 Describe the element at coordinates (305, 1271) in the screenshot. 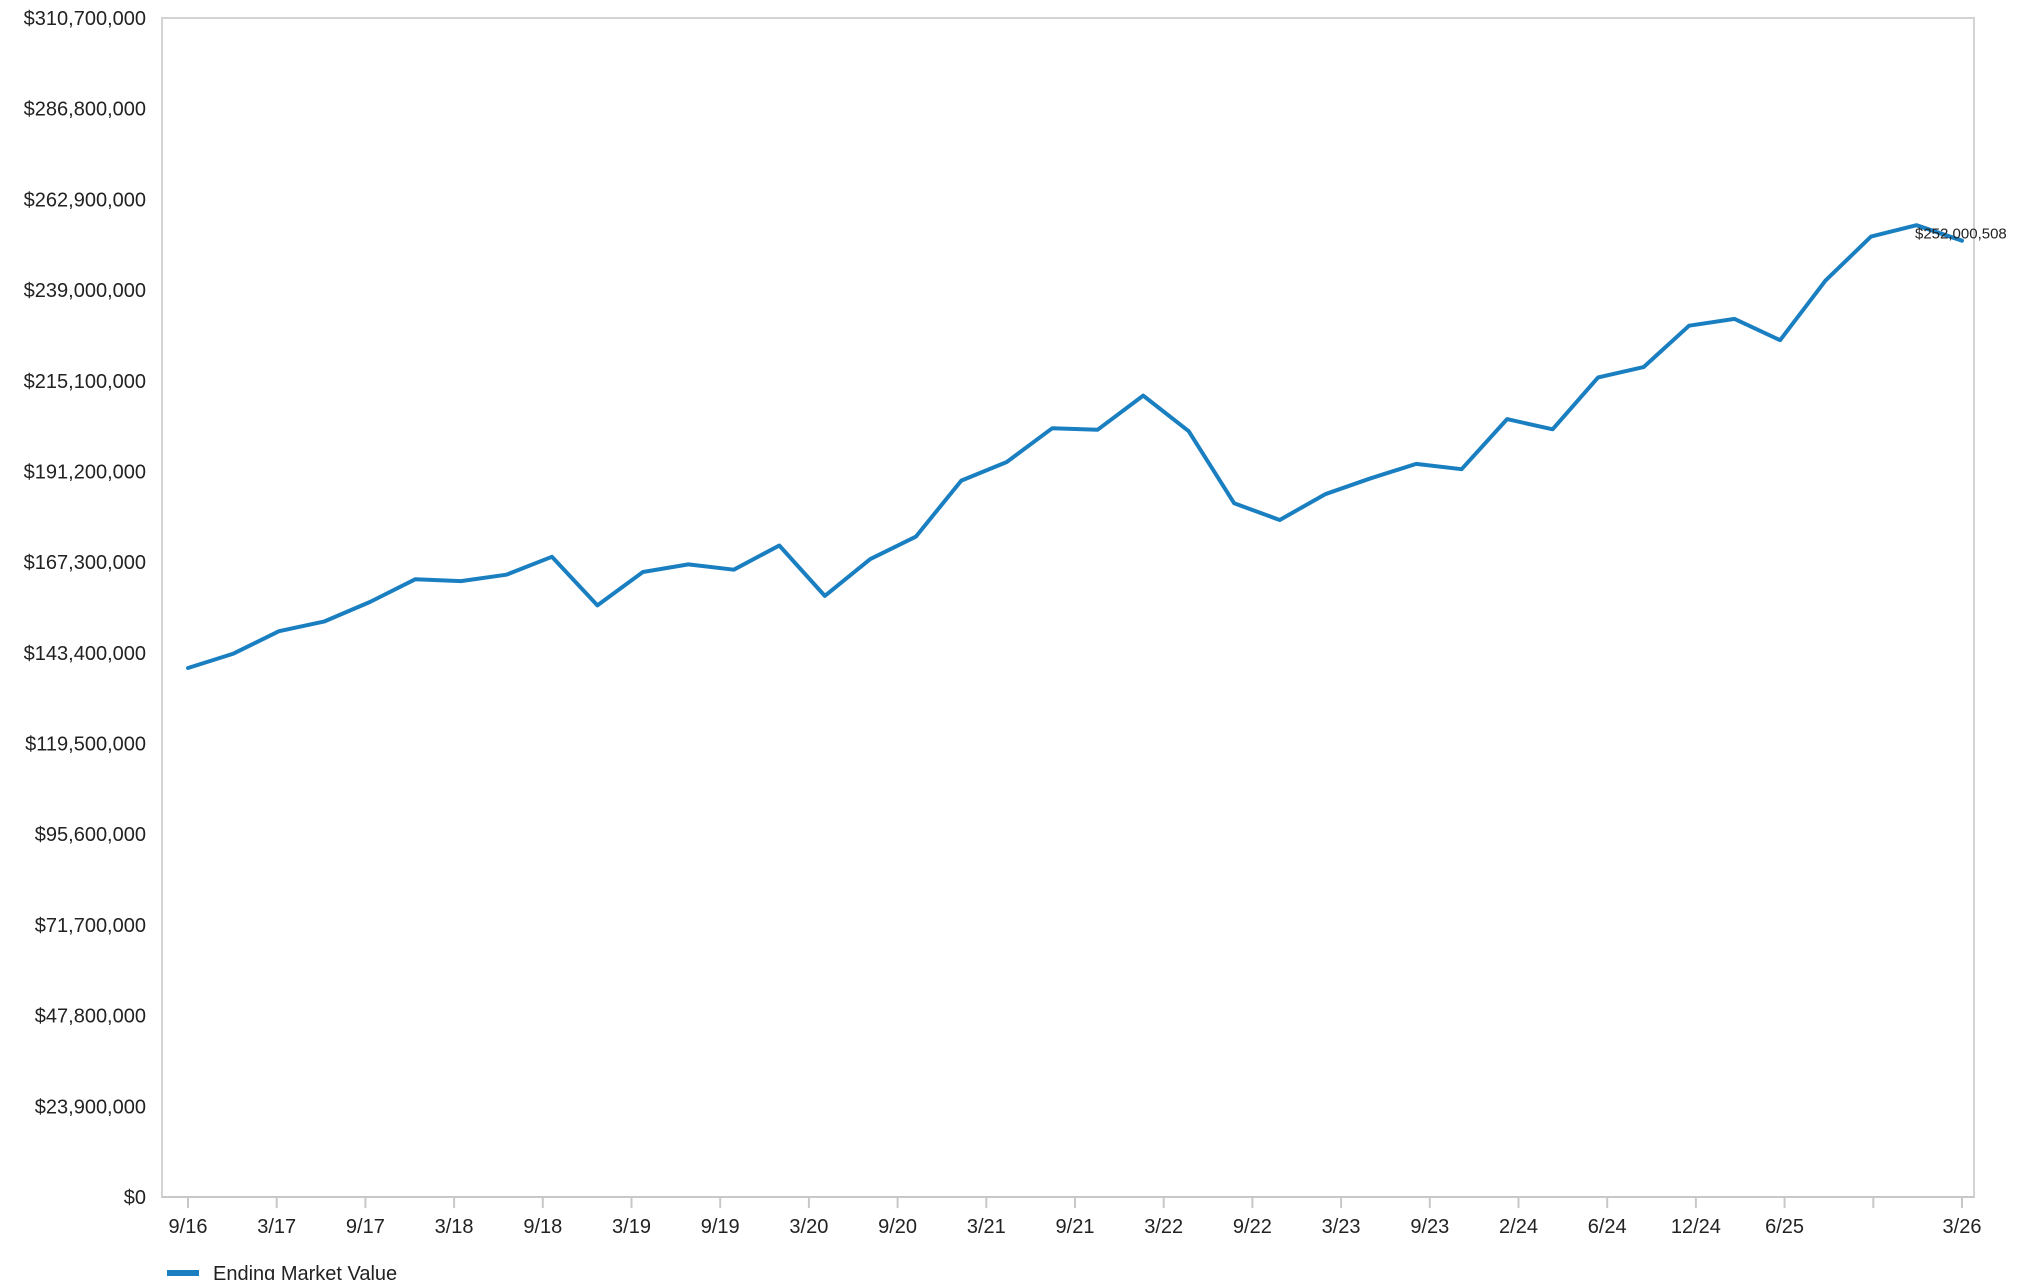

I see `legend-label-ending-market-value: Ending Market Value` at that location.